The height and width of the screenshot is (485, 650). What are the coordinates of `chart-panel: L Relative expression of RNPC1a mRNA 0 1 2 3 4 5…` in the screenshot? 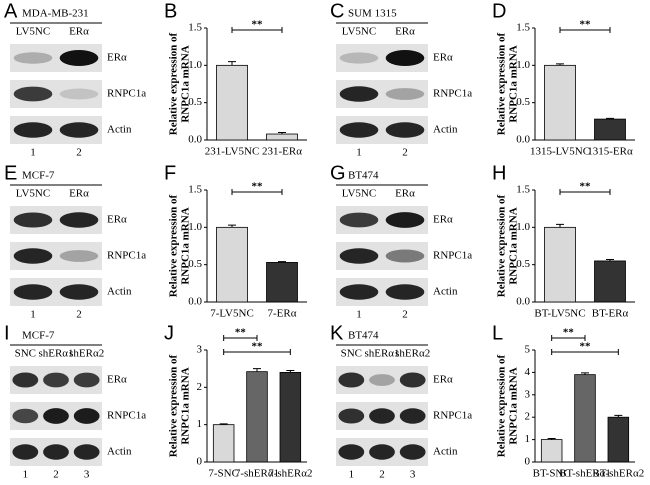 It's located at (568, 400).